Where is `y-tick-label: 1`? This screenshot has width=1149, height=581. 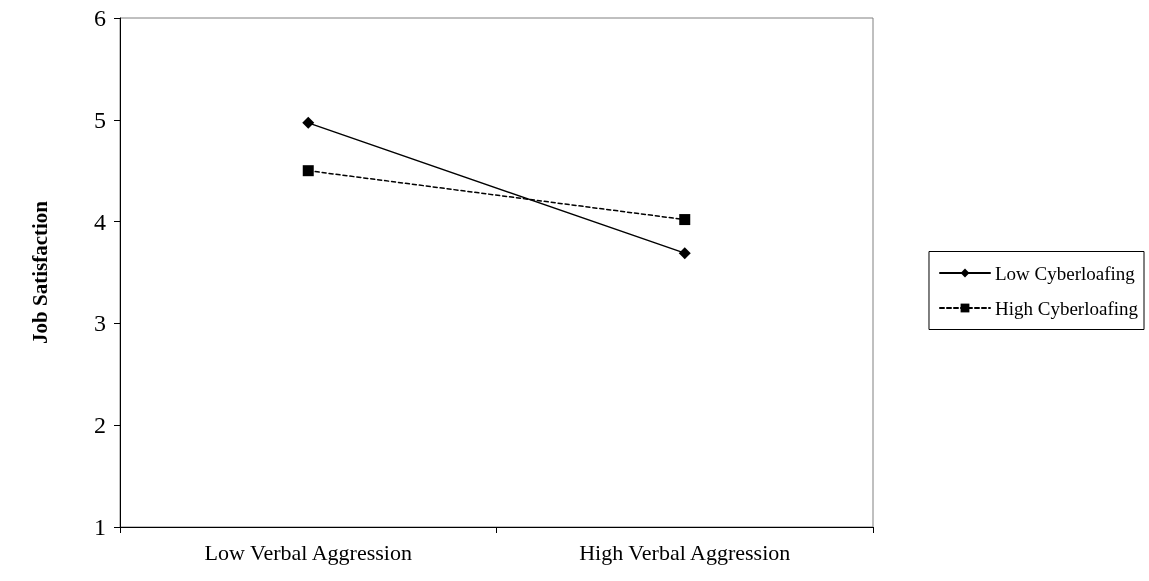
y-tick-label: 1 is located at coordinates (100, 527).